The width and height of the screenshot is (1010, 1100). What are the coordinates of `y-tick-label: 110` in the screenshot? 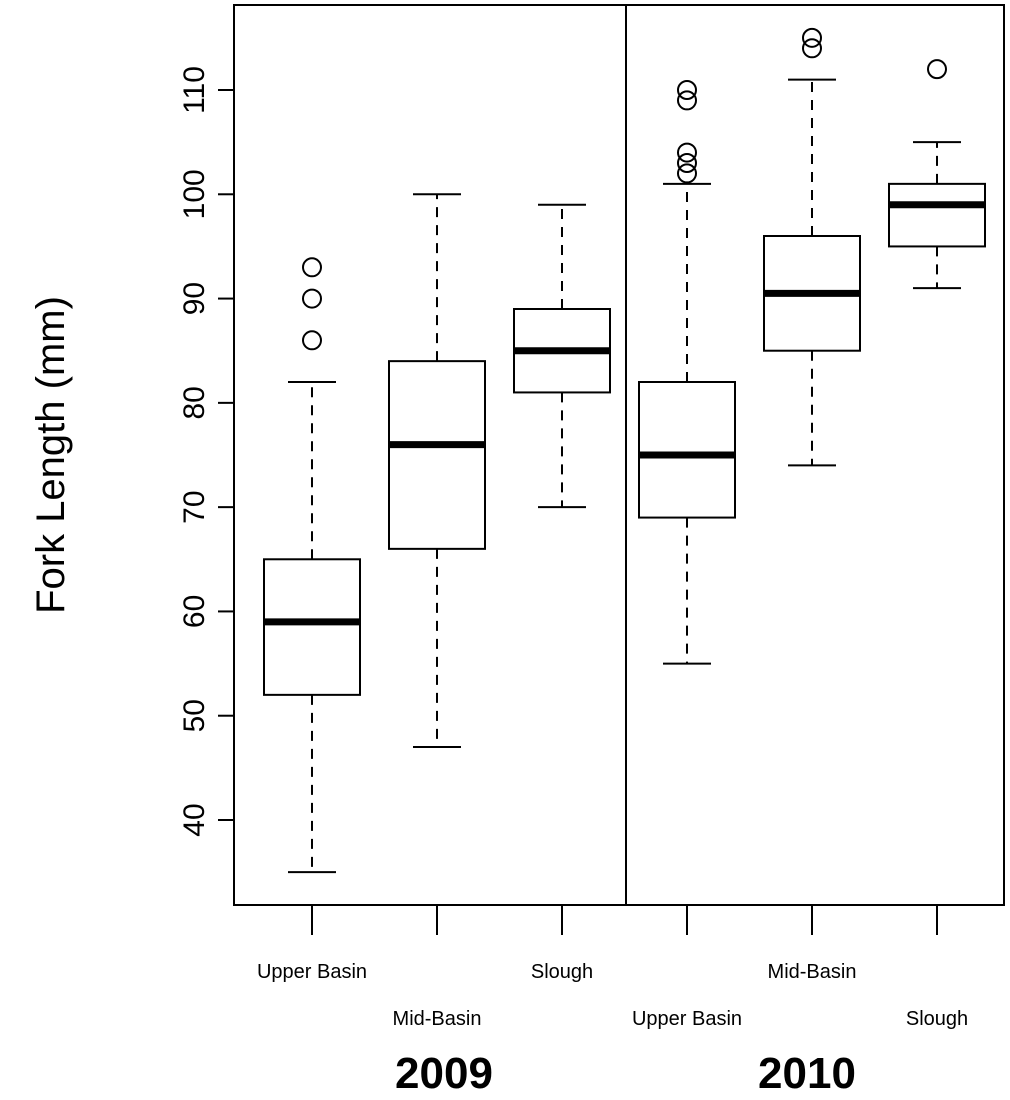 It's located at (194, 90).